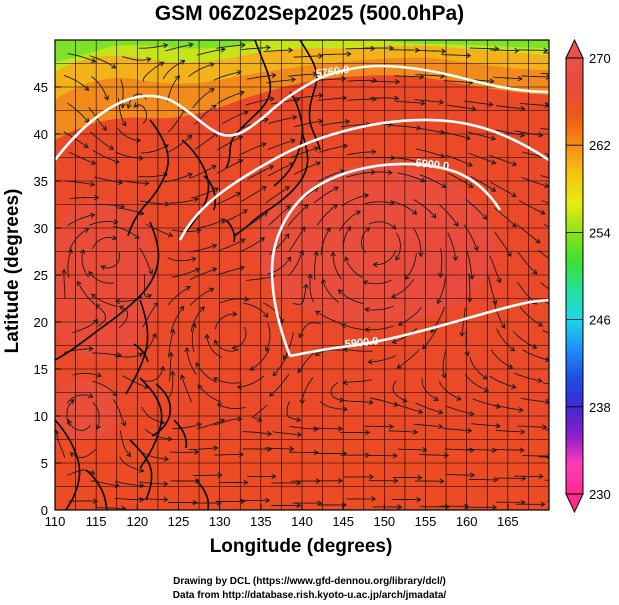  What do you see at coordinates (41, 416) in the screenshot?
I see `y-tick-label: 10` at bounding box center [41, 416].